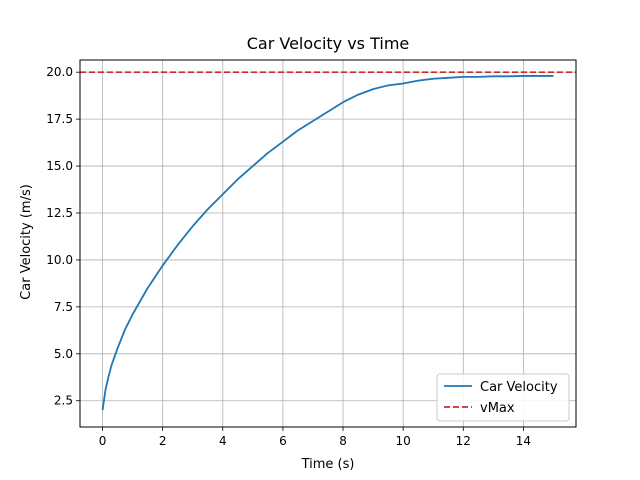 The height and width of the screenshot is (480, 640). What do you see at coordinates (519, 387) in the screenshot?
I see `legend-label-car-velocity: Car Velocity` at bounding box center [519, 387].